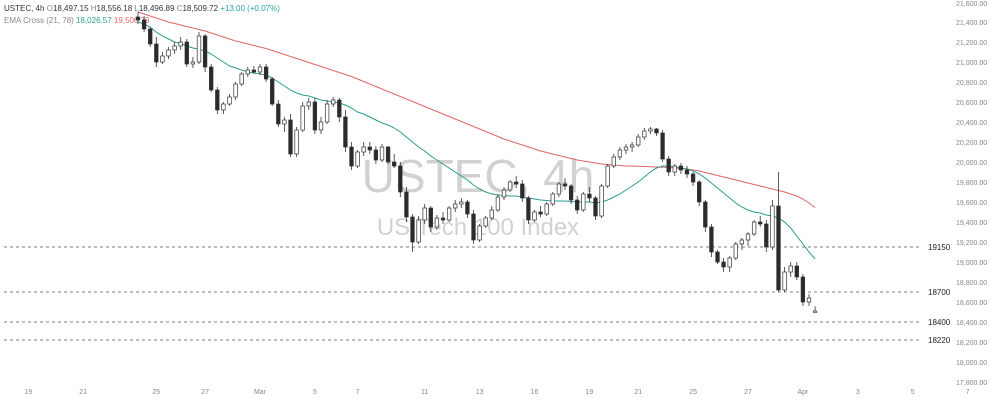 This screenshot has width=1000, height=408. Describe the element at coordinates (496, 392) in the screenshot. I see `time-axis: 19 21 25 27 Mar 5 7 11 13 16 19 21 25 27 Apr 3 5 7` at that location.